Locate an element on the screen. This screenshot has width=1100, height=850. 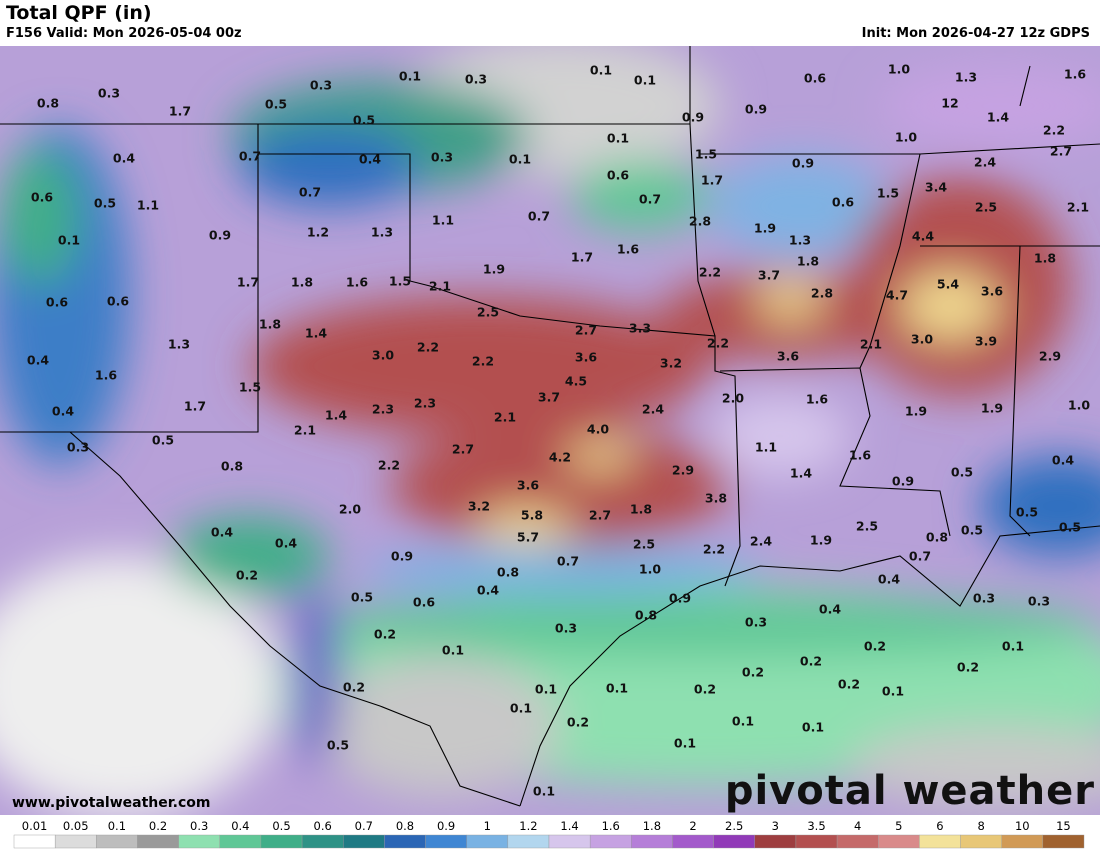
qpf-label: 3.9 is located at coordinates (986, 341).